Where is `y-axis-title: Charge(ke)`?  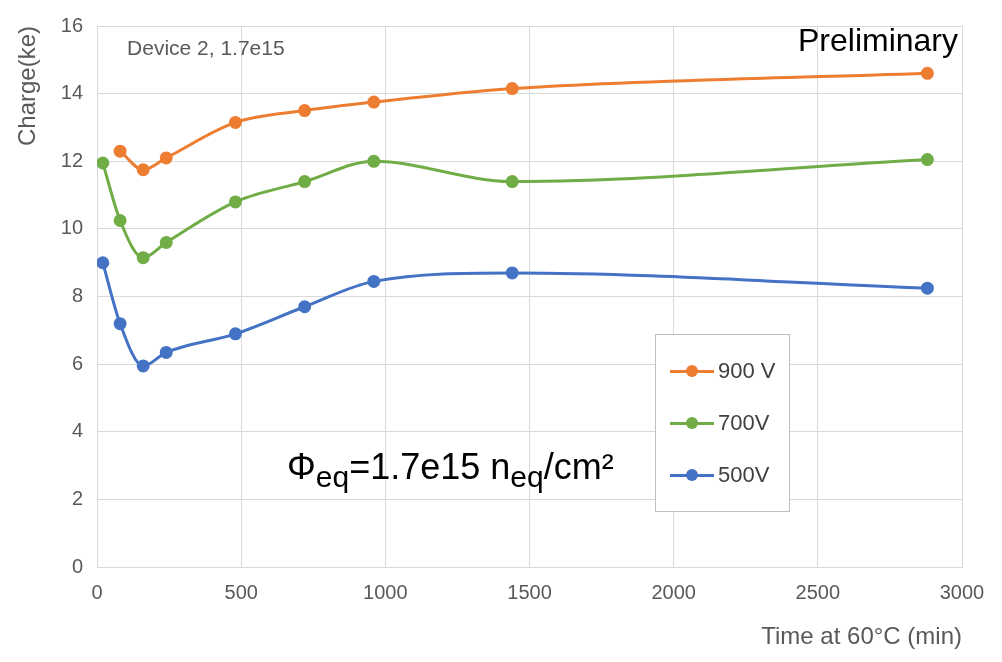
y-axis-title: Charge(ke) is located at coordinates (27, 86).